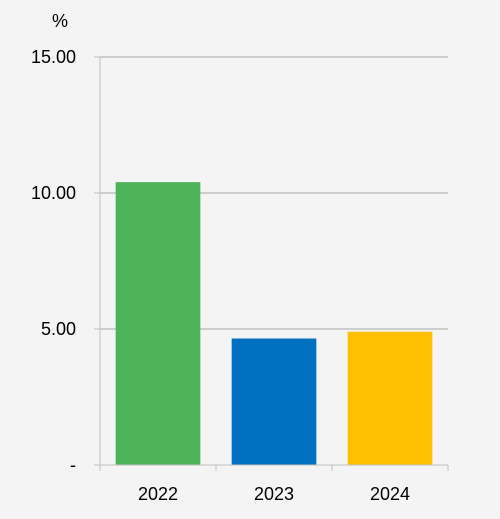  What do you see at coordinates (58, 329) in the screenshot?
I see `y-tick-label: 5.00` at bounding box center [58, 329].